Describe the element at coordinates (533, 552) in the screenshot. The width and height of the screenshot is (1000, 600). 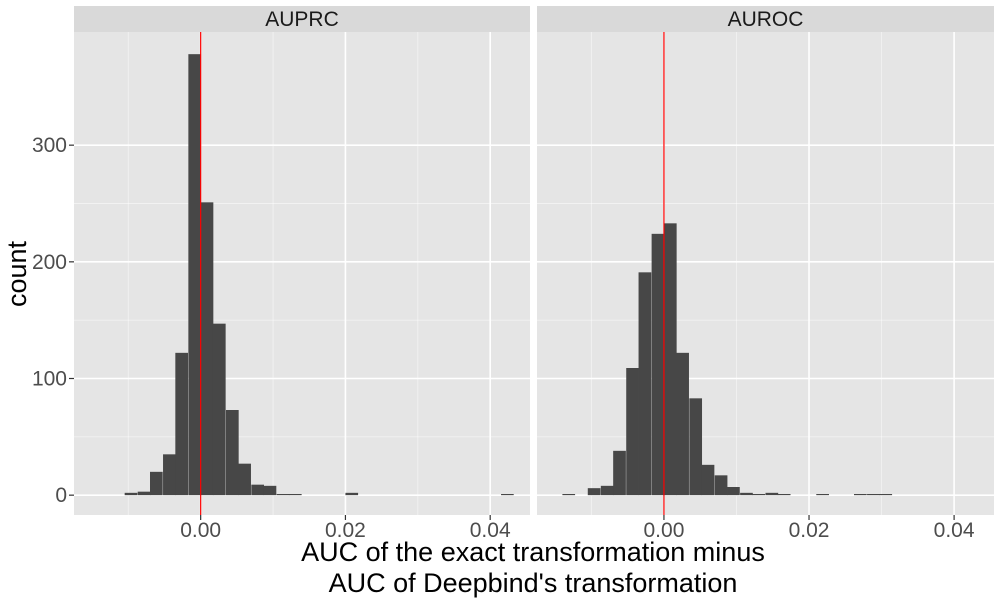
I see `x-axis-title-line-1: AUC of the exact transformation minus` at that location.